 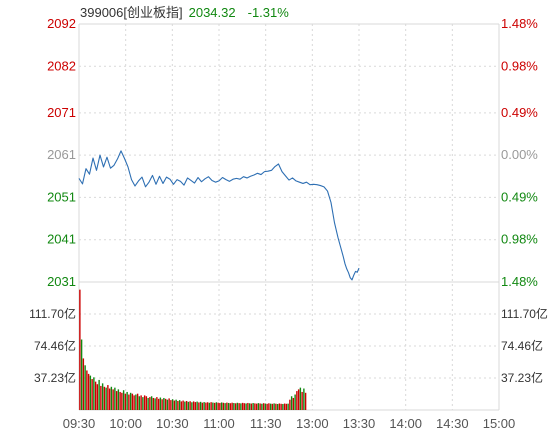 I want to click on volume-tick-right: 111.70亿, so click(x=524, y=313).